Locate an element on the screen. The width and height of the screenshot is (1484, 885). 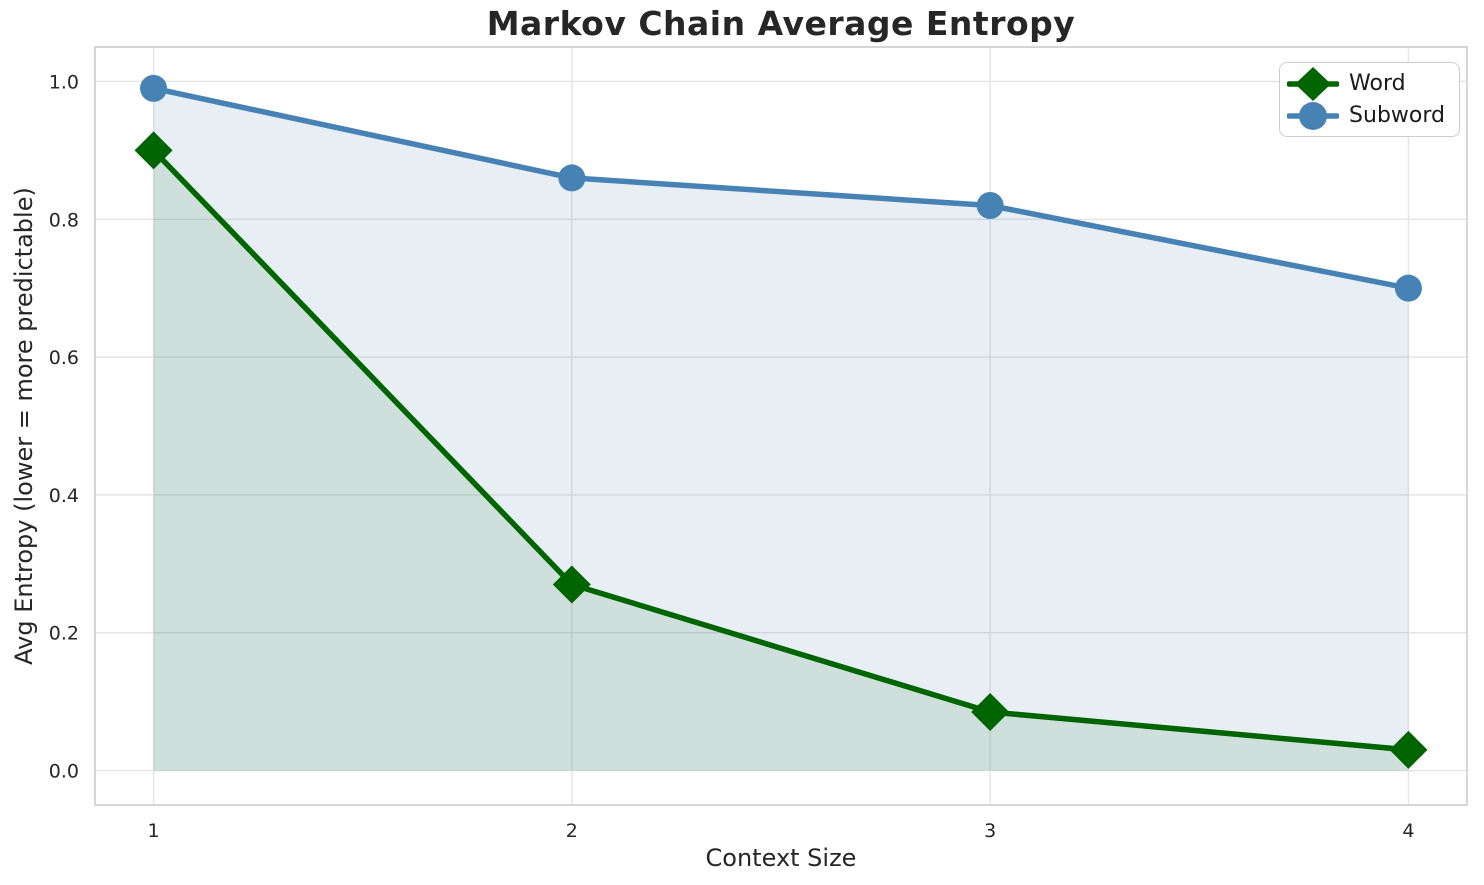
legend-label: Word is located at coordinates (1377, 83).